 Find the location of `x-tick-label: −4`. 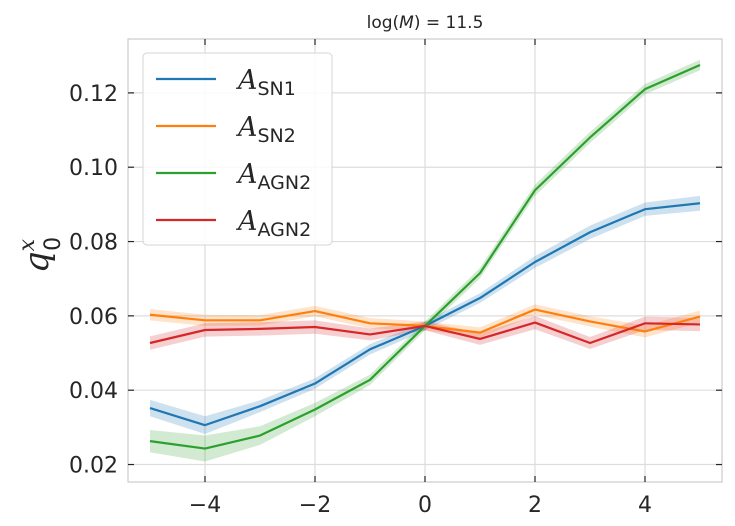

x-tick-label: −4 is located at coordinates (205, 505).